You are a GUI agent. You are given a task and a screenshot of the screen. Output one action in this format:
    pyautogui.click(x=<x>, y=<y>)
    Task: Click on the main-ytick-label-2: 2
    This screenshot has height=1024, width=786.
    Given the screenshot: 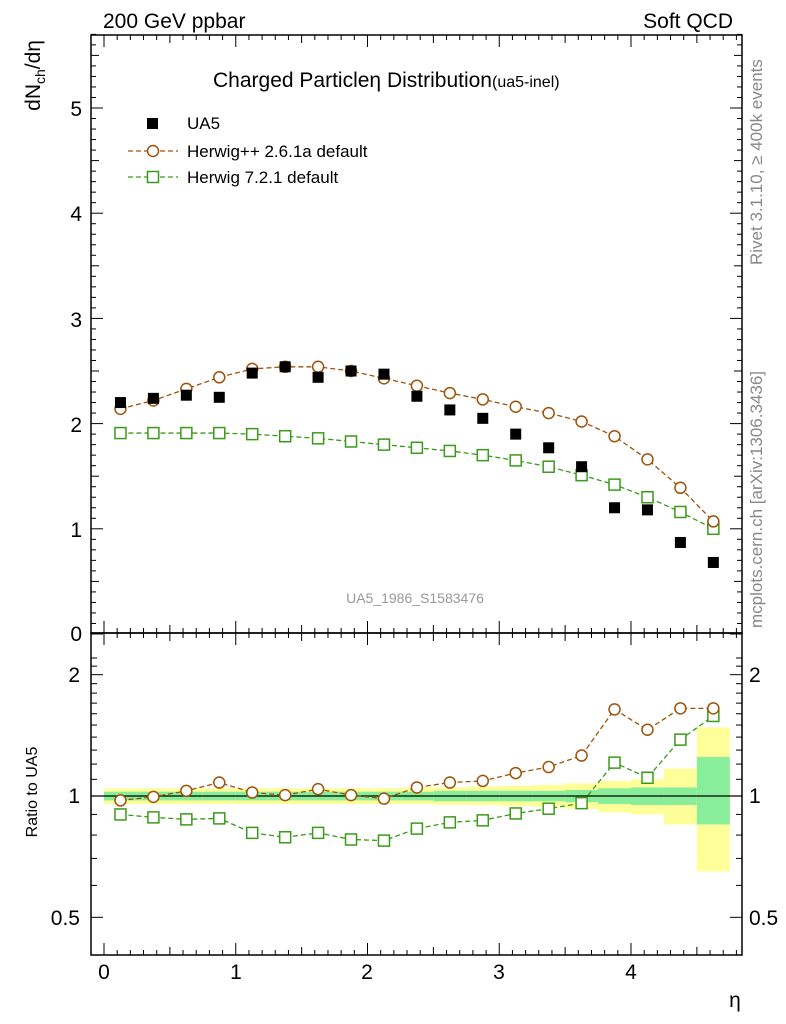 What is the action you would take?
    pyautogui.click(x=76, y=425)
    